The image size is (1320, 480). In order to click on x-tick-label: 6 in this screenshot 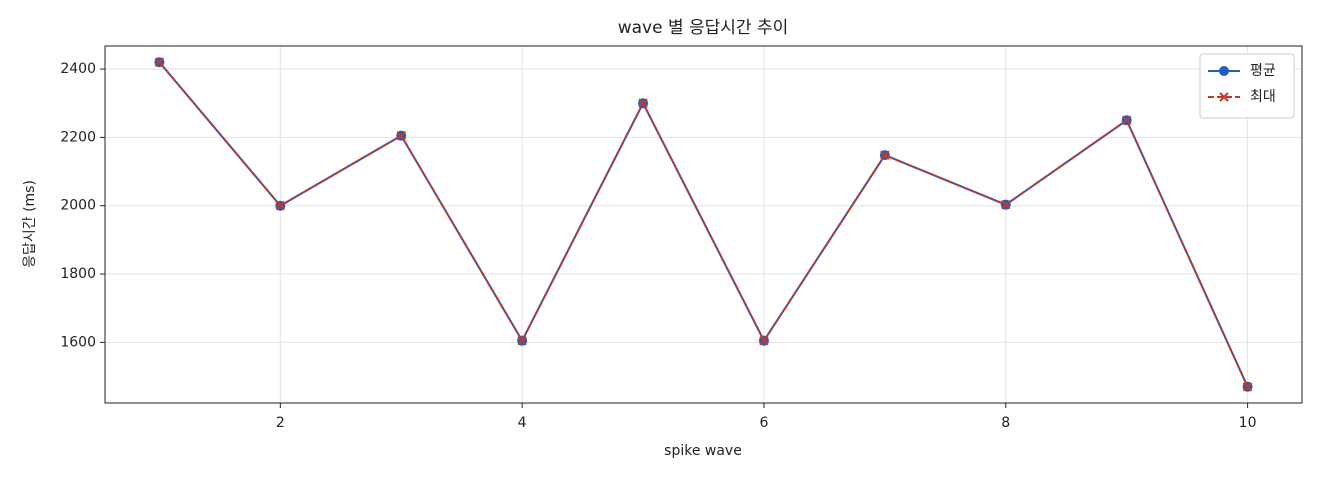, I will do `click(763, 423)`.